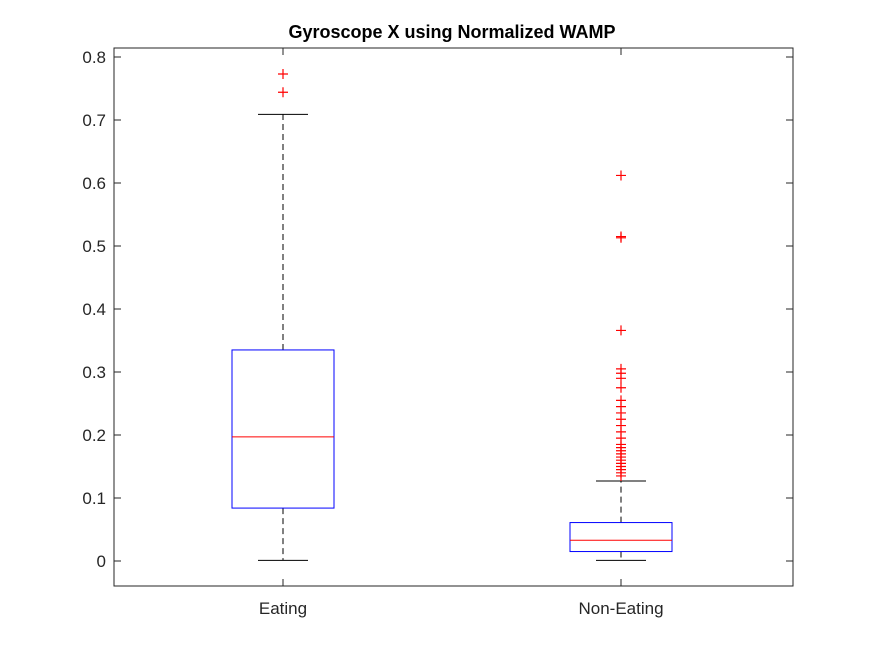  I want to click on y-tick-label: 0.4, so click(94, 309).